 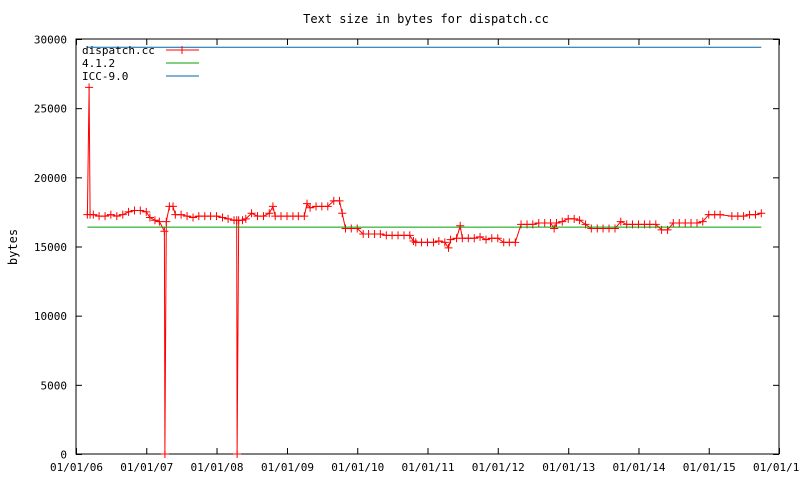 What do you see at coordinates (54, 385) in the screenshot?
I see `y-tick-label: 5000` at bounding box center [54, 385].